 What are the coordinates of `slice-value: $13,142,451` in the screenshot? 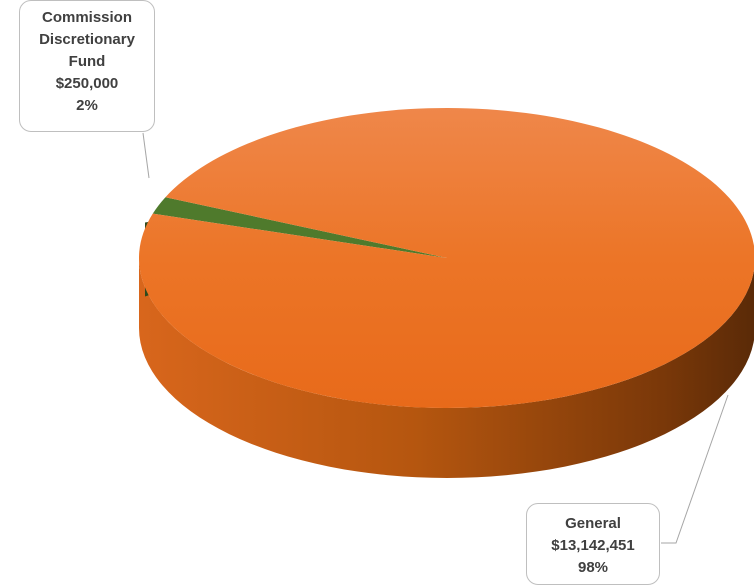 It's located at (593, 545).